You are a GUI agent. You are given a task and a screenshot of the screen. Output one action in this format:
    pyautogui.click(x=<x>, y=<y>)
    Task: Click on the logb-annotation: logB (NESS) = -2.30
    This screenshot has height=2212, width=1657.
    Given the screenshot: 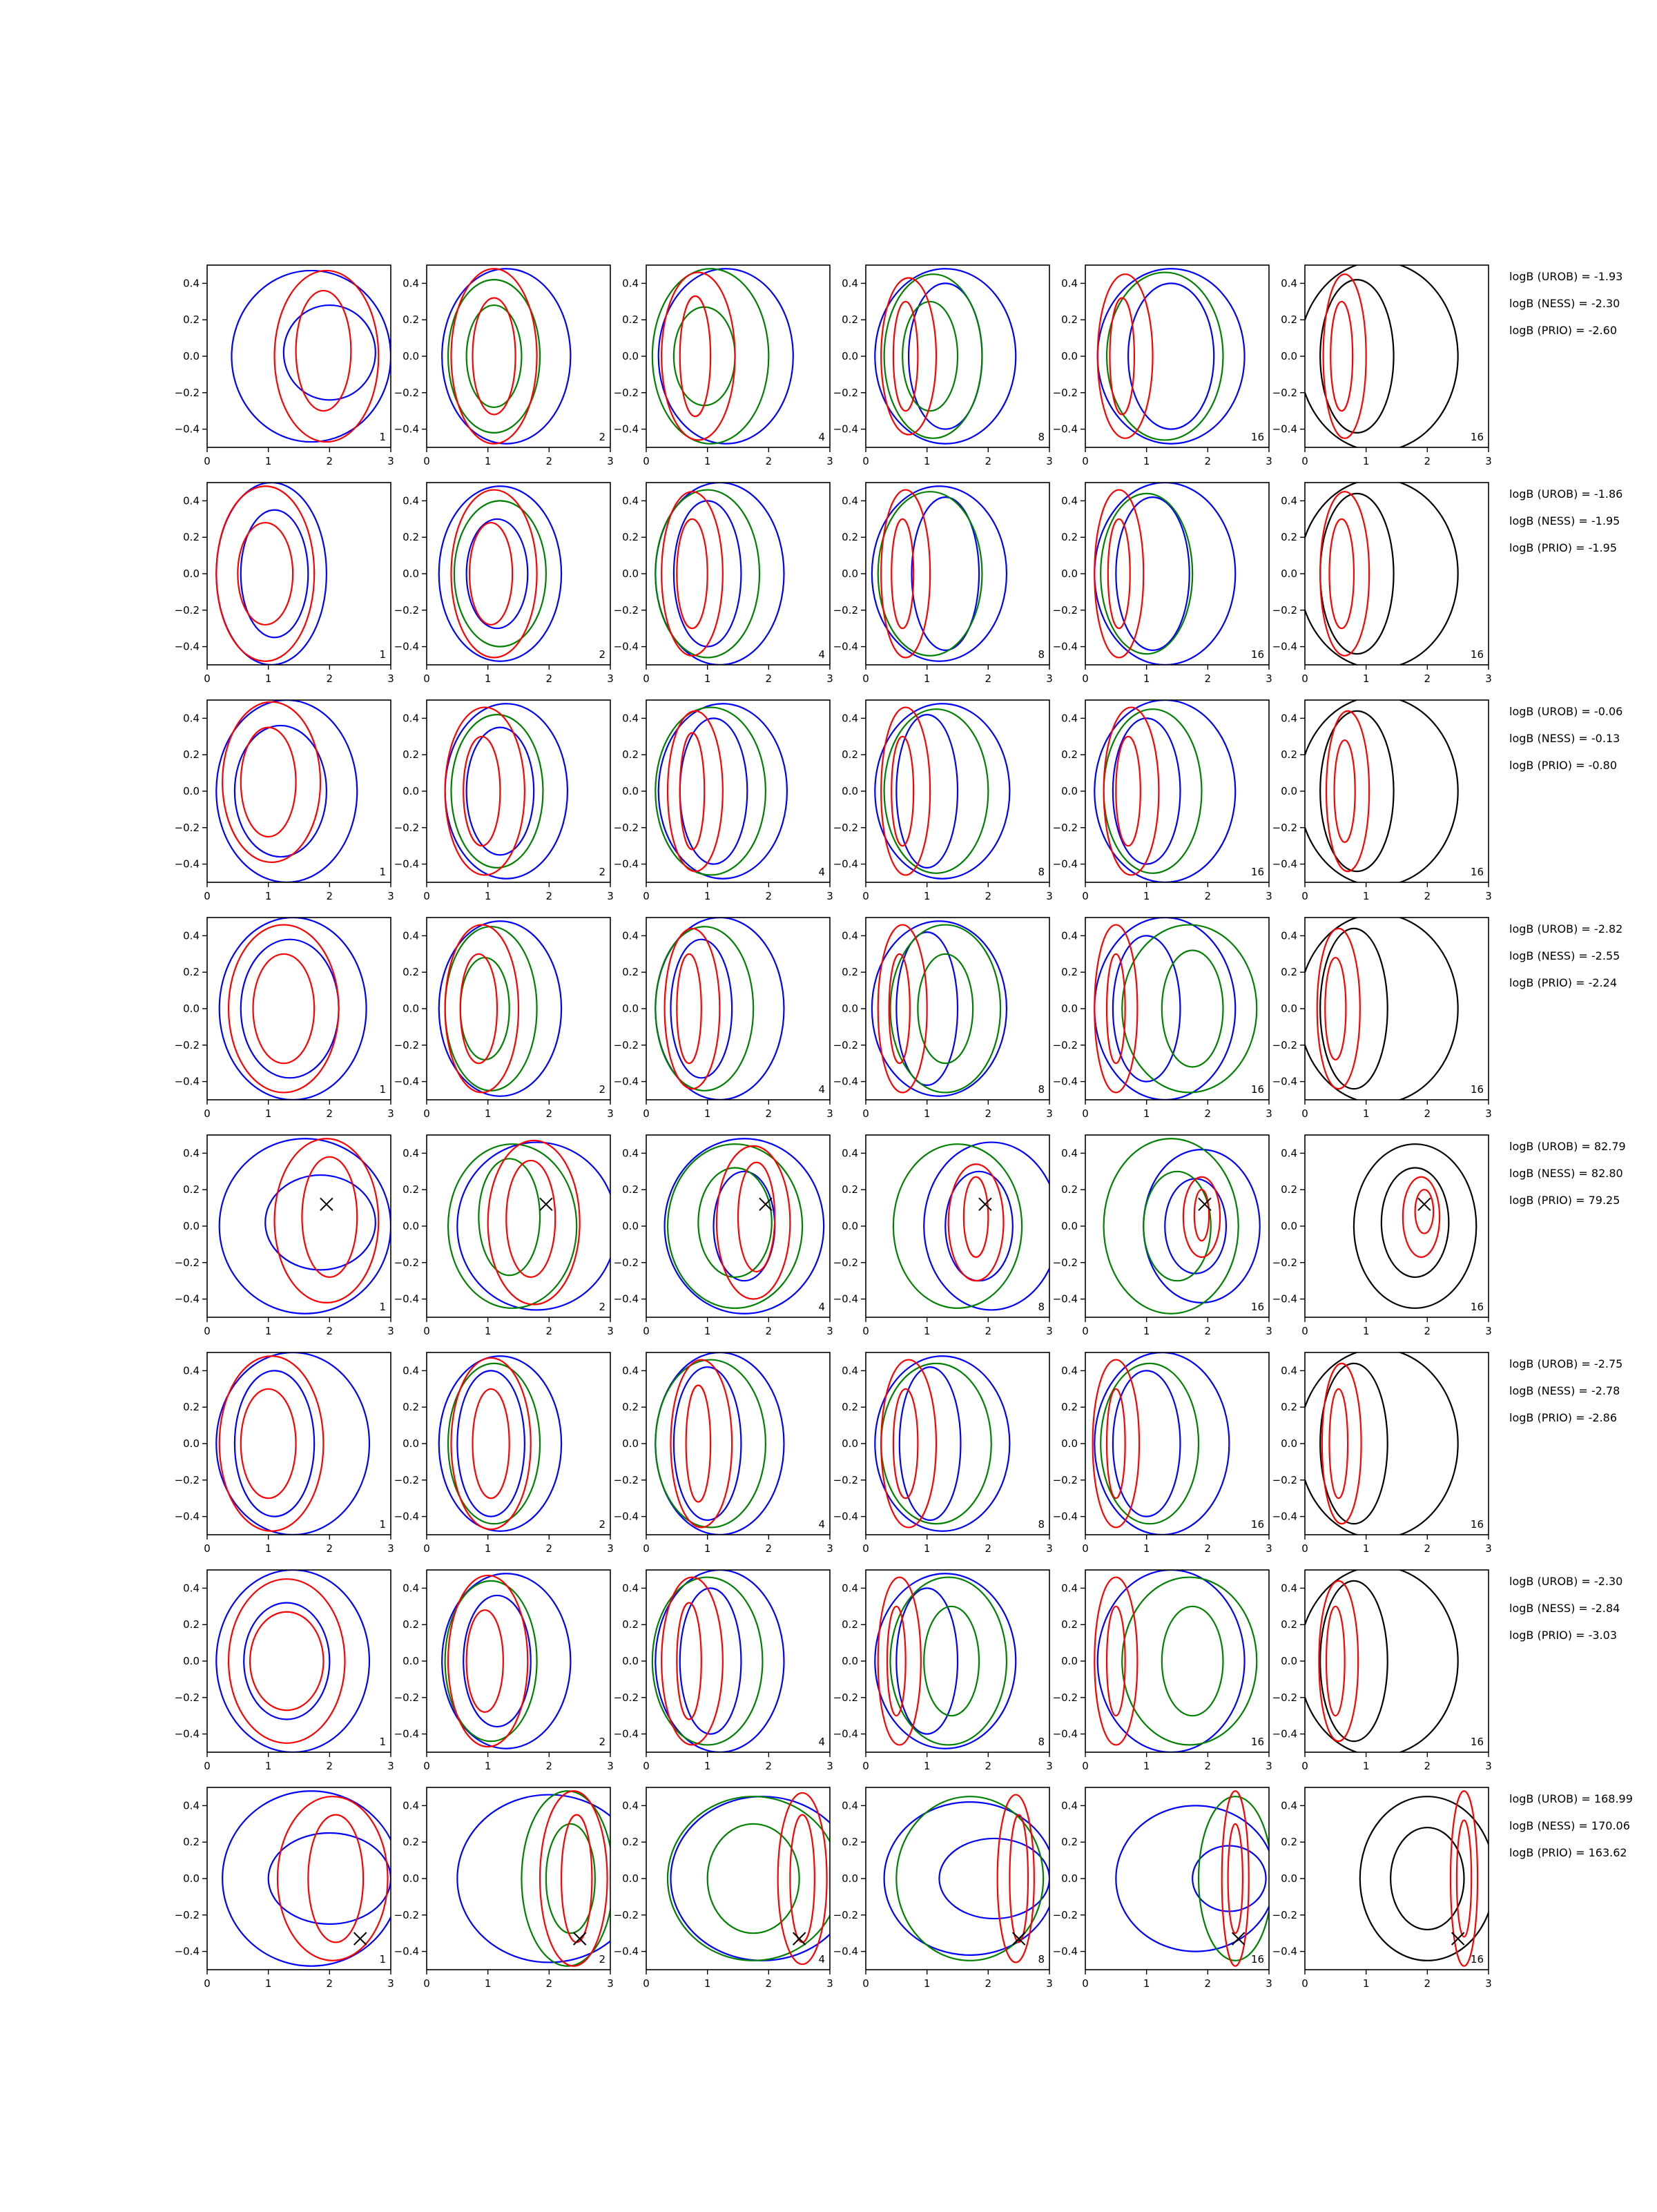 What is the action you would take?
    pyautogui.click(x=1564, y=304)
    